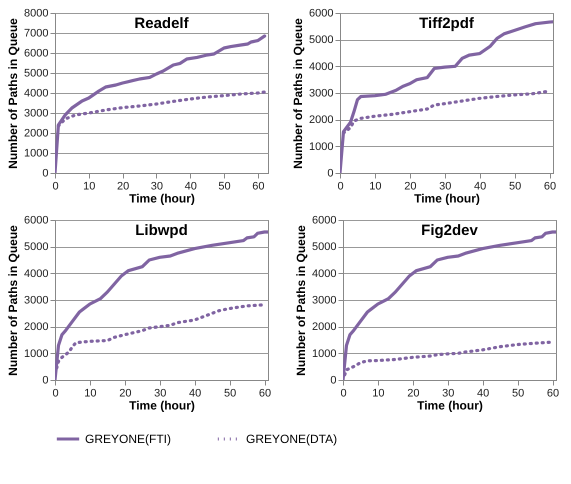 The height and width of the screenshot is (484, 571). Describe the element at coordinates (447, 23) in the screenshot. I see `chart-title: Tiff2pdf` at that location.